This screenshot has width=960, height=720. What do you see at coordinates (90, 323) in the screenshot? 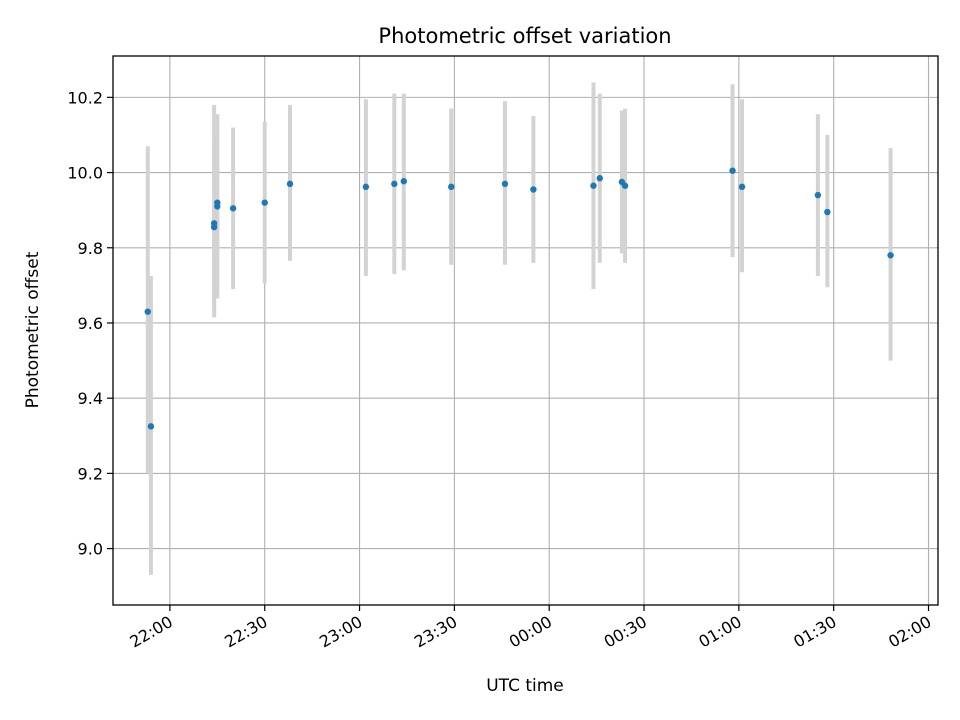
I see `y-tick-label: 9.6` at bounding box center [90, 323].